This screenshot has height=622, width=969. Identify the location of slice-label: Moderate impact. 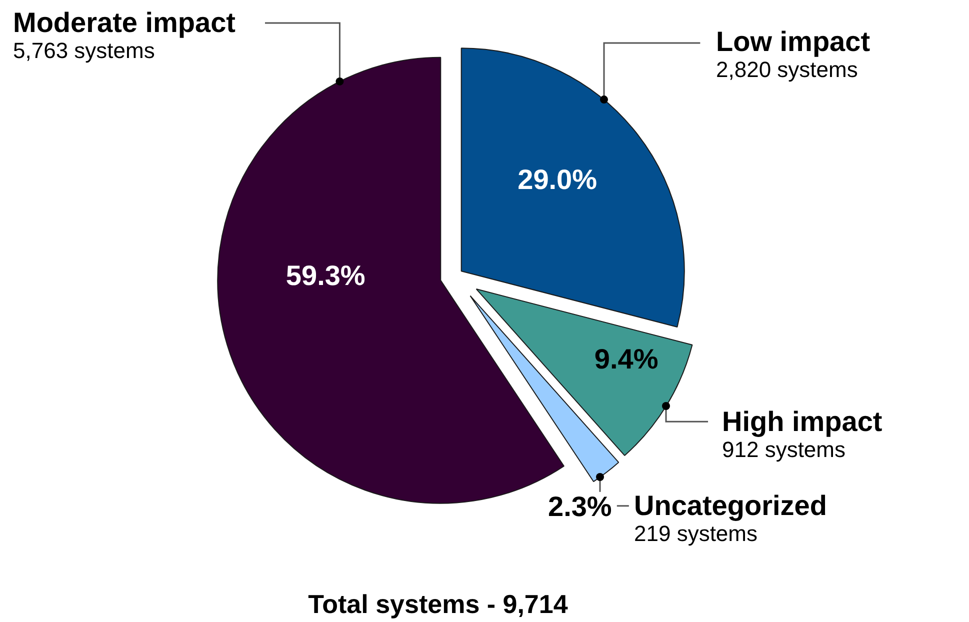
(124, 22).